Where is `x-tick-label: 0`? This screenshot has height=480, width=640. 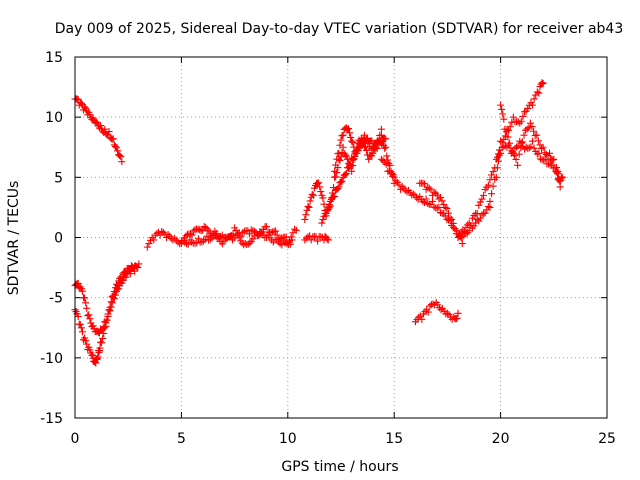
x-tick-label: 0 is located at coordinates (75, 439).